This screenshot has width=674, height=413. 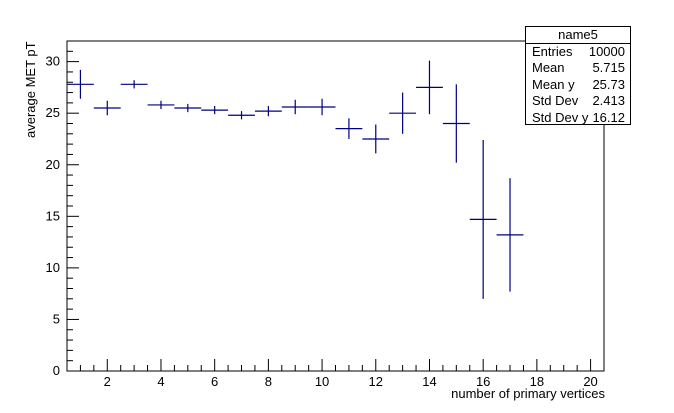 I want to click on x-tick-label: 4, so click(x=160, y=381).